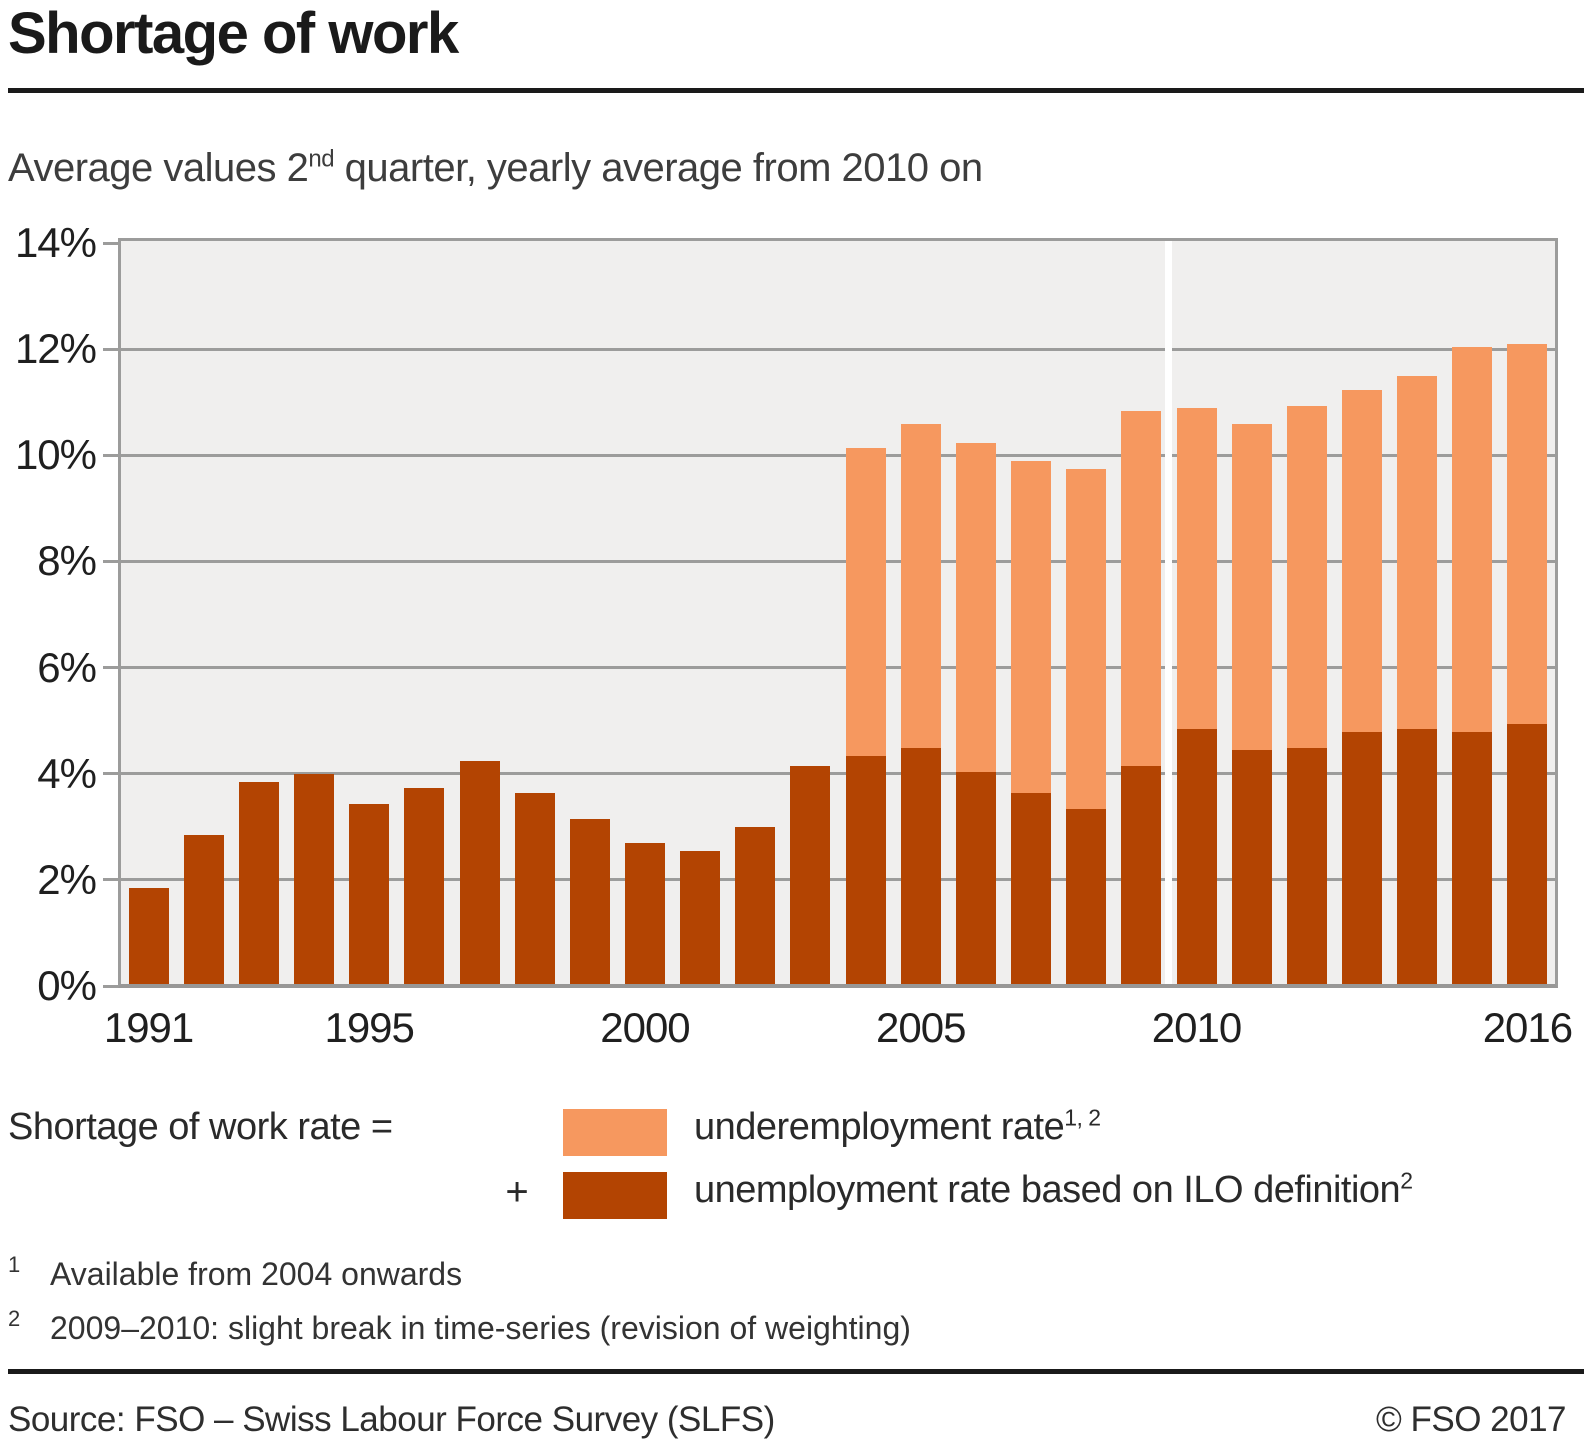 This screenshot has height=1447, width=1592. I want to click on bar-2013-underemployment, so click(1361, 560).